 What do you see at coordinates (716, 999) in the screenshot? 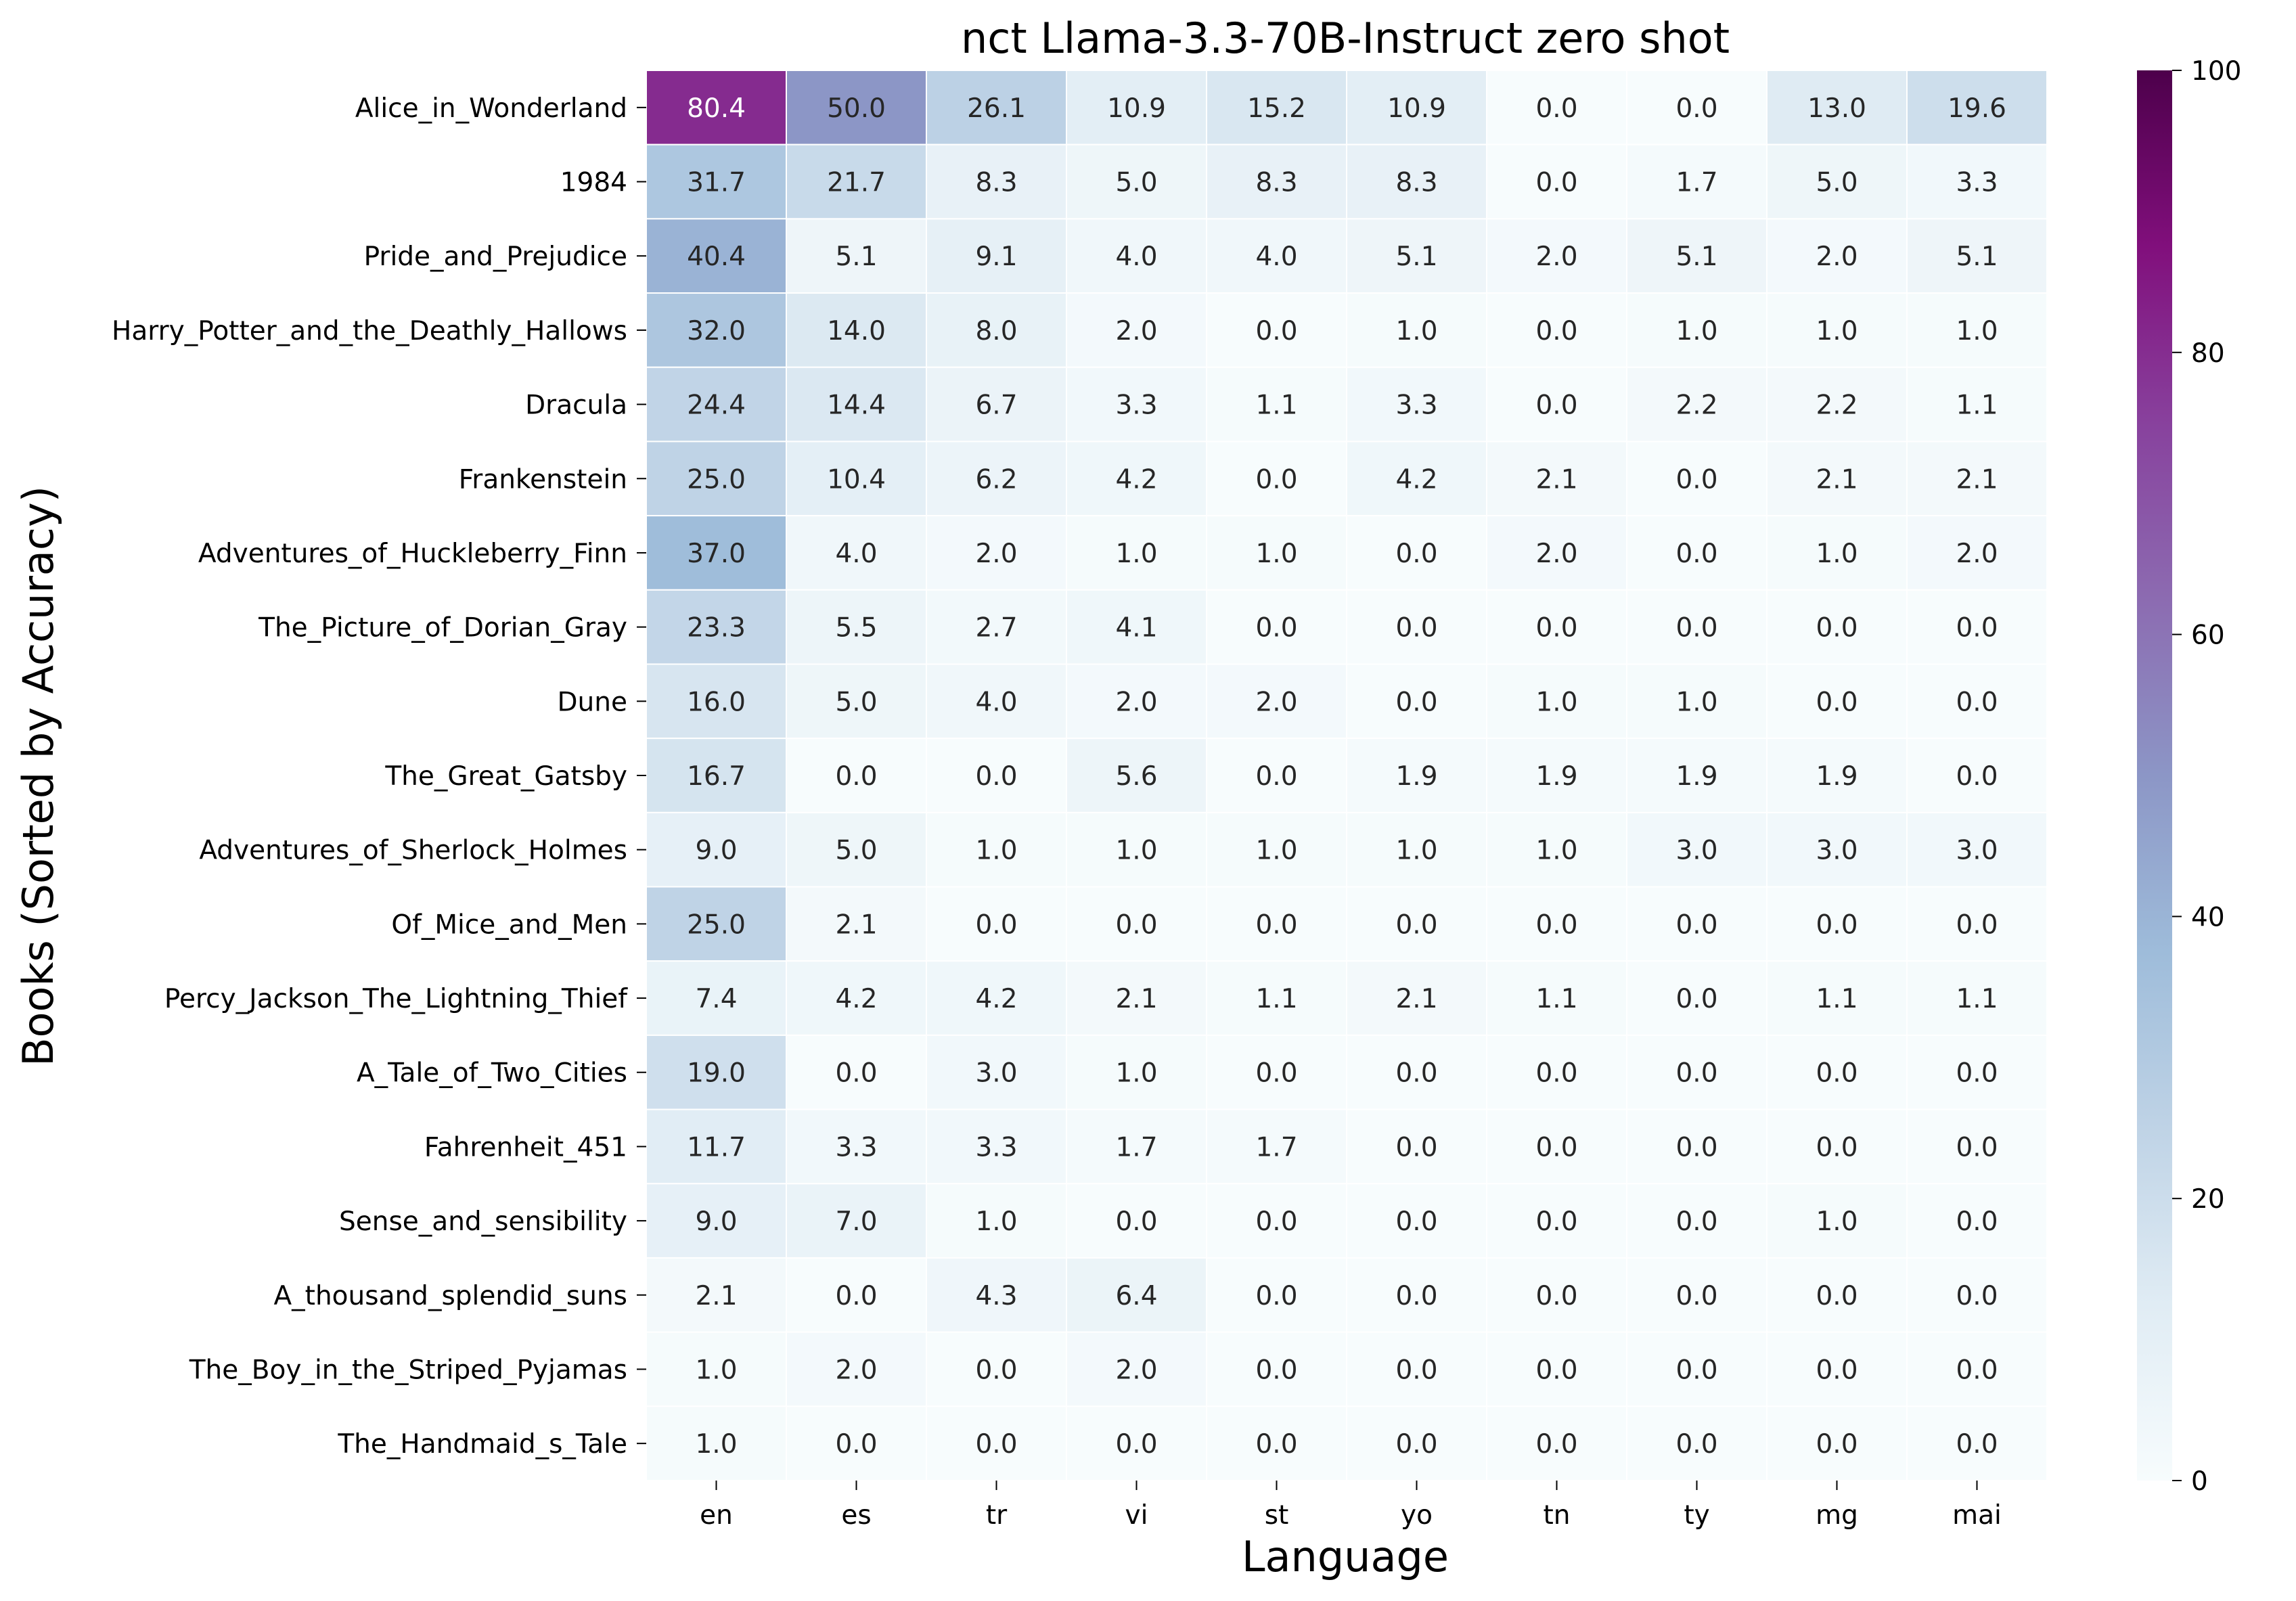
I see `cell-value-label: 7.4` at bounding box center [716, 999].